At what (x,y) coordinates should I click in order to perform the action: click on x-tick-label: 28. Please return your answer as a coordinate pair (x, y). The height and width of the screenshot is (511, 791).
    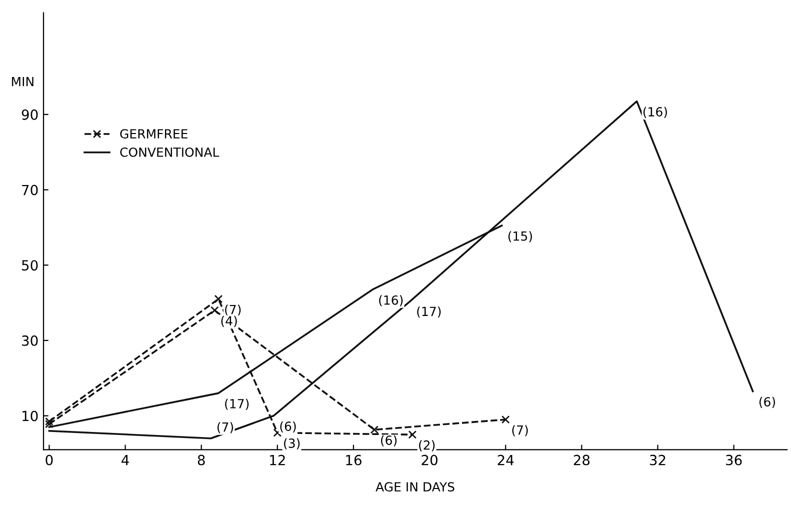
    Looking at the image, I should click on (582, 460).